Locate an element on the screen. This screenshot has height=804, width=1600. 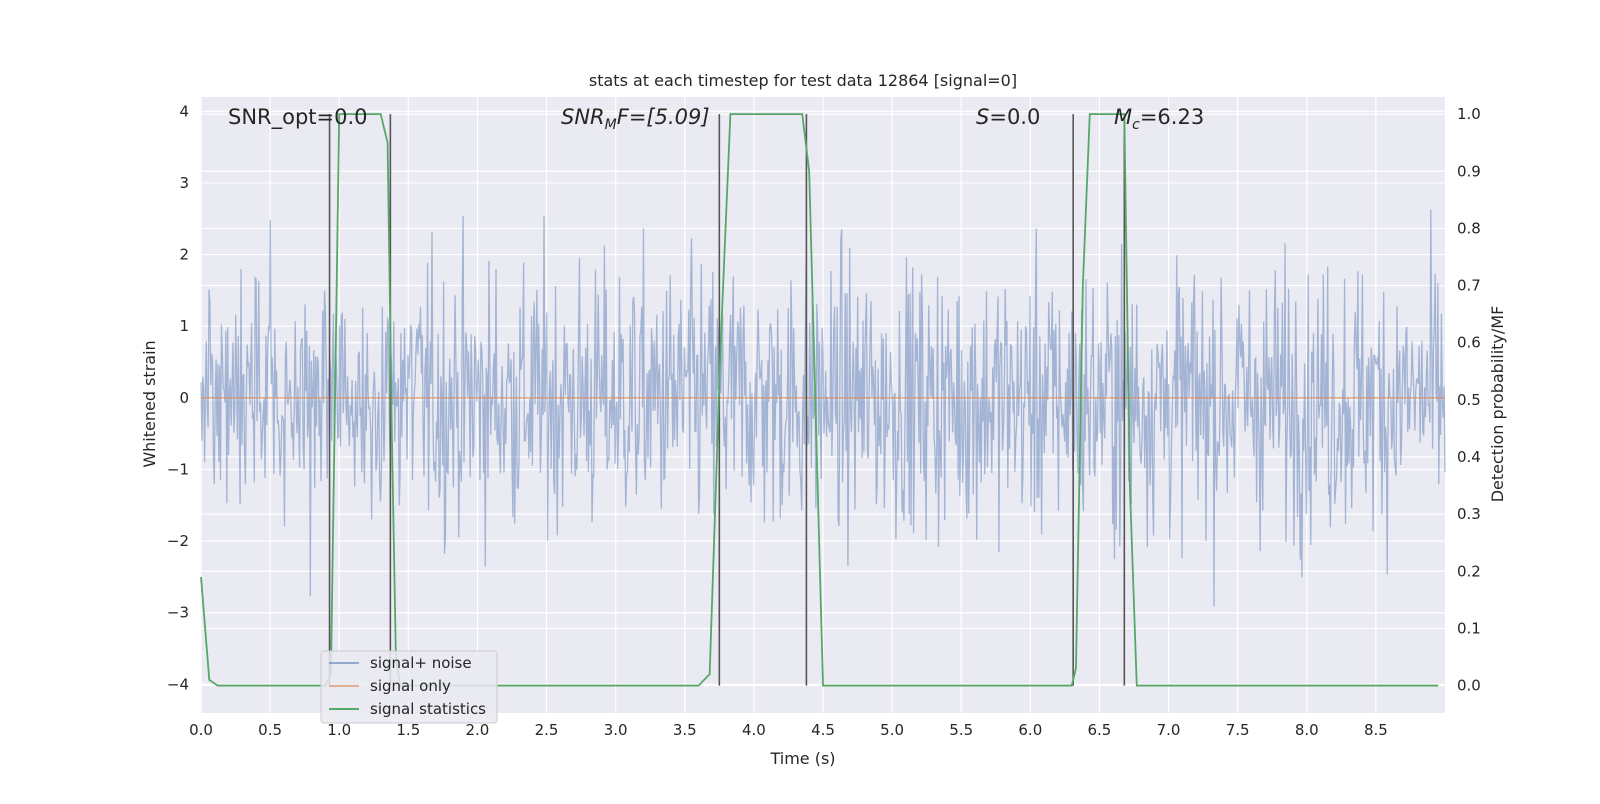
annotation-s-main: S is located at coordinates (982, 117).